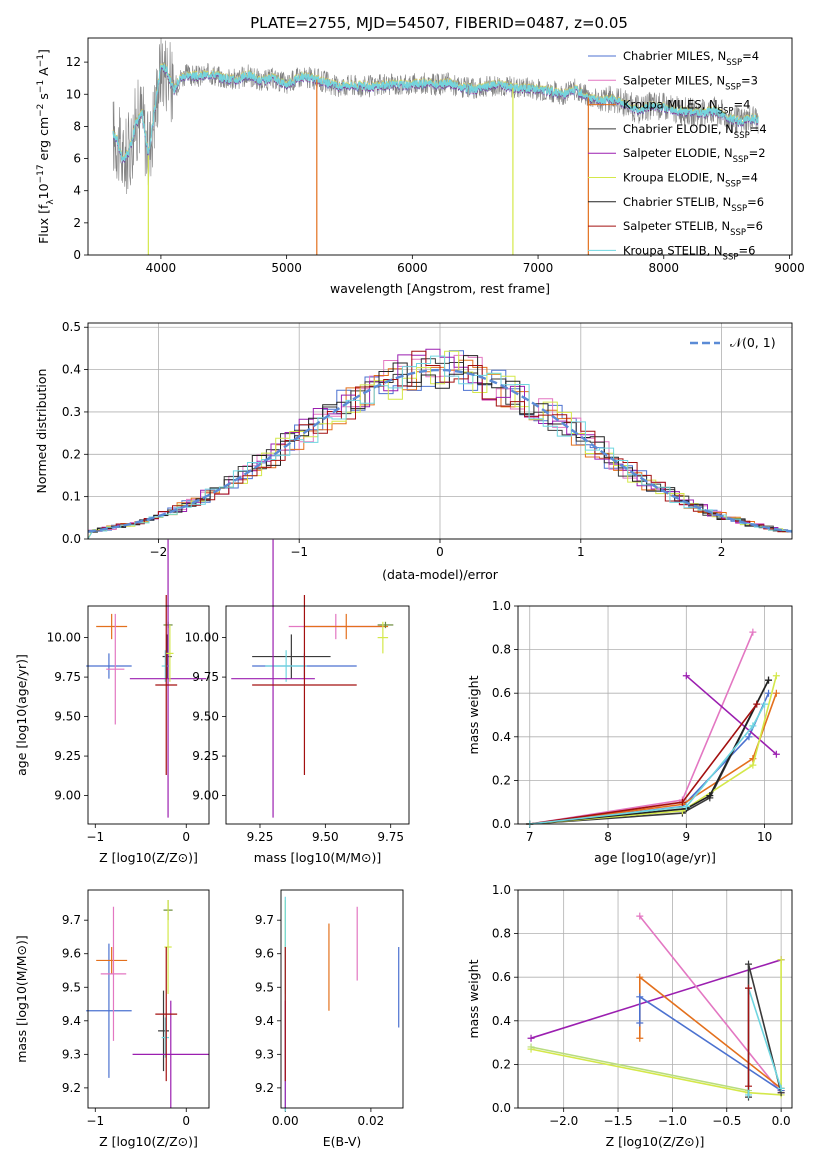 Image resolution: width=819 pixels, height=1170 pixels. I want to click on y-tick-label: 10, so click(73, 94).